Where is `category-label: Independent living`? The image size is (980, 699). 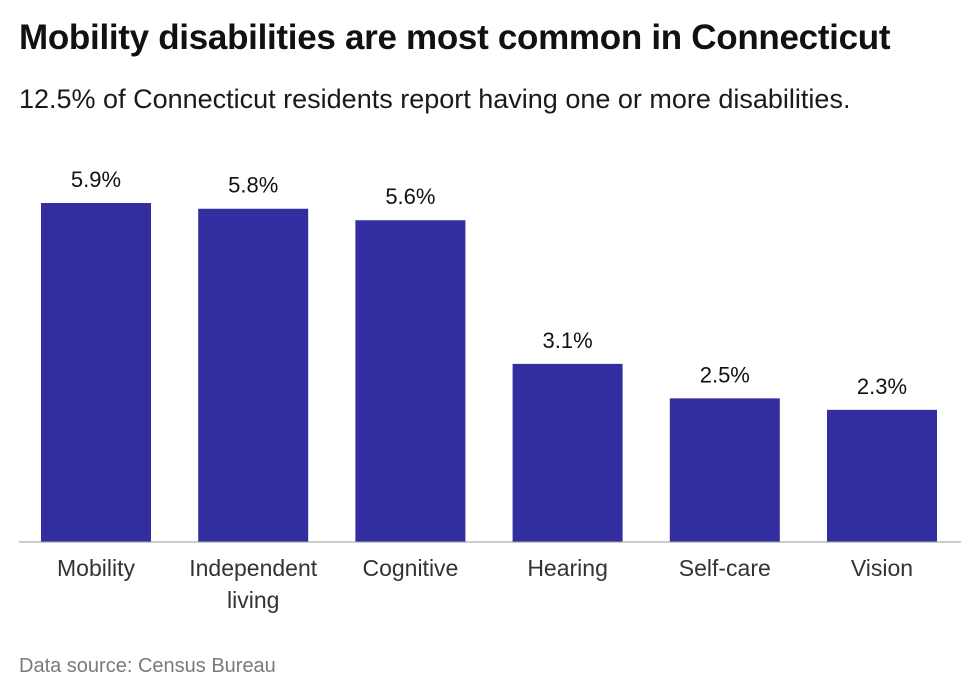 category-label: Independent living is located at coordinates (253, 584).